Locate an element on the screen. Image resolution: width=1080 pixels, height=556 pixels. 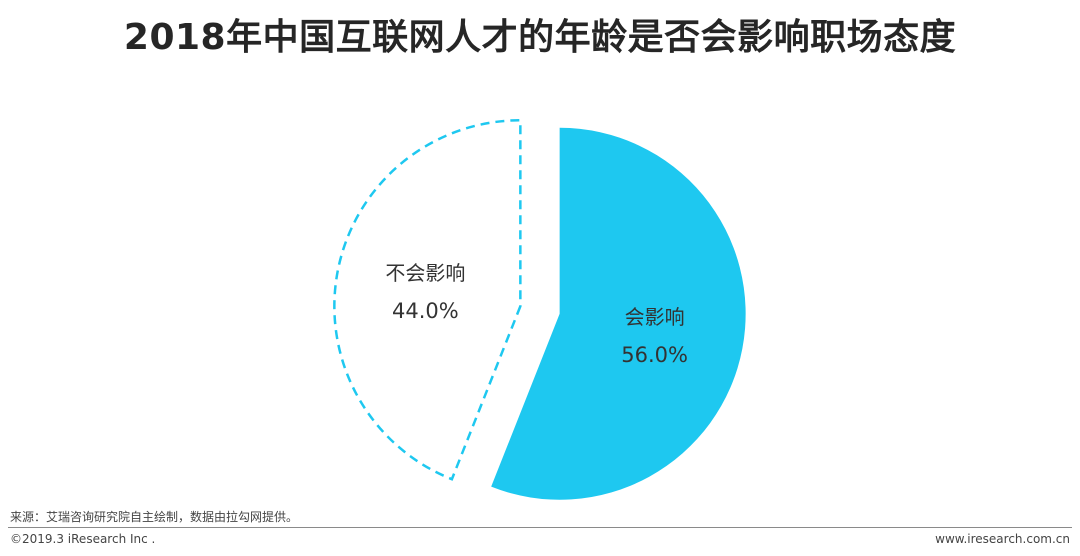
slice-label-affects: 会影响 is located at coordinates (655, 317).